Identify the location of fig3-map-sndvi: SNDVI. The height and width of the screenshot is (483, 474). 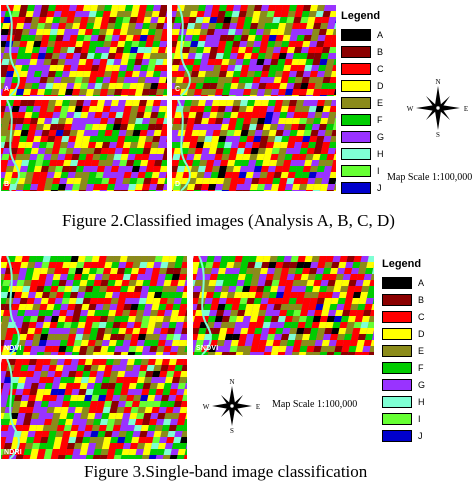
(283, 305).